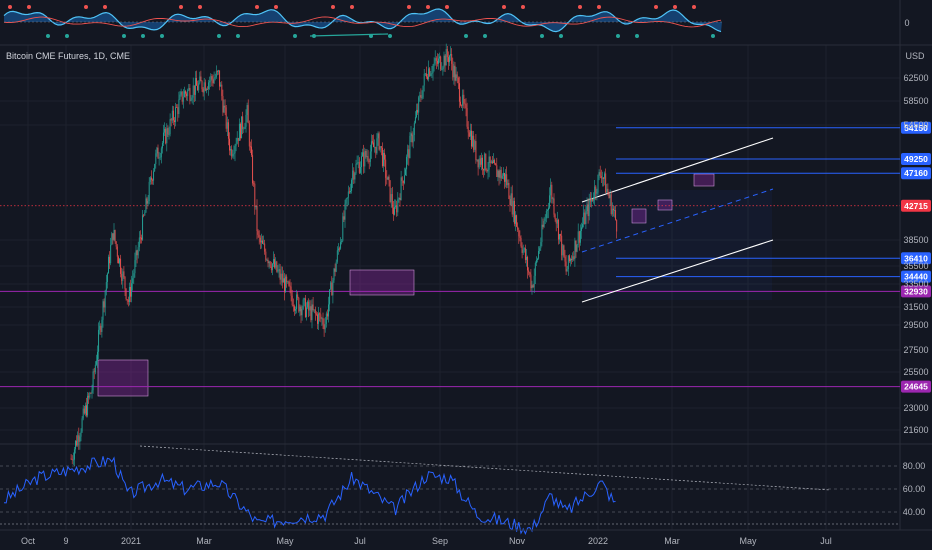 This screenshot has width=932, height=550. I want to click on price-tick-label: 33500, so click(915, 284).